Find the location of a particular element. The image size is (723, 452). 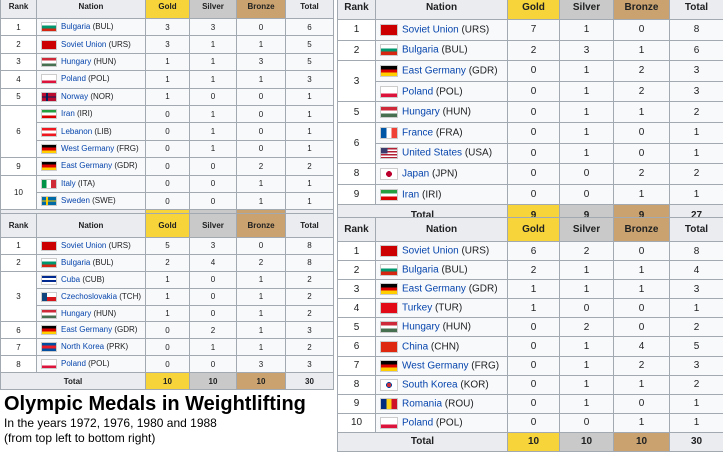

rank-cell: 9 is located at coordinates (19, 166).